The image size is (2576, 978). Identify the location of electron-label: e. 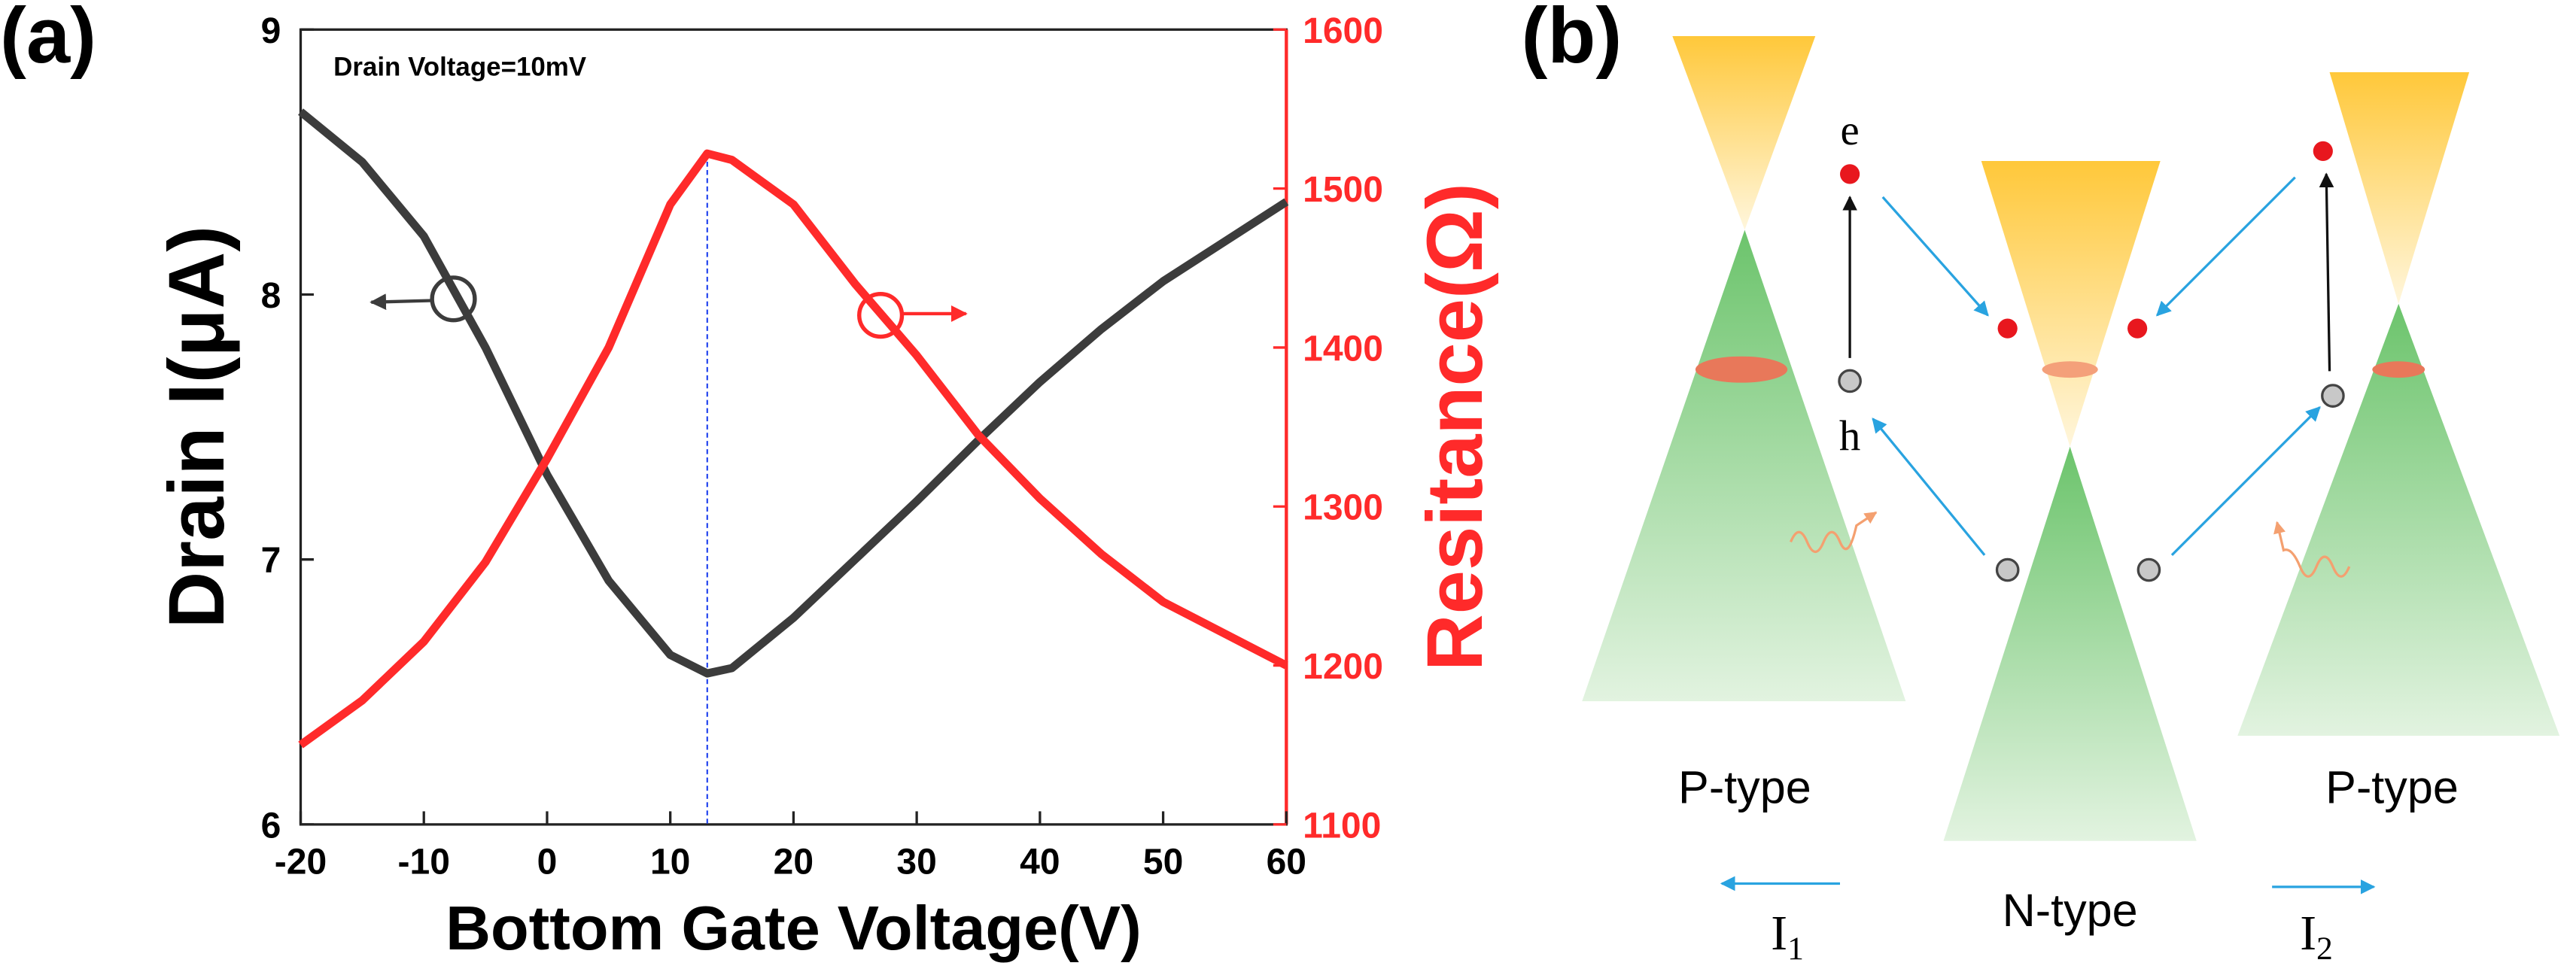
(1849, 130).